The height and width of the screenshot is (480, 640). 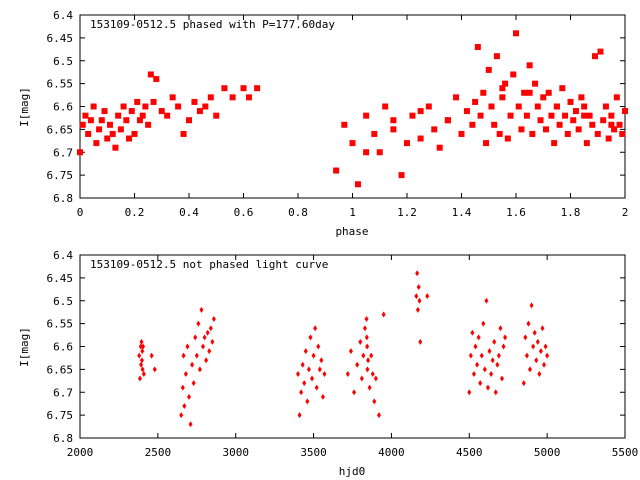 What do you see at coordinates (60, 38) in the screenshot?
I see `y-tick-label: 6.45` at bounding box center [60, 38].